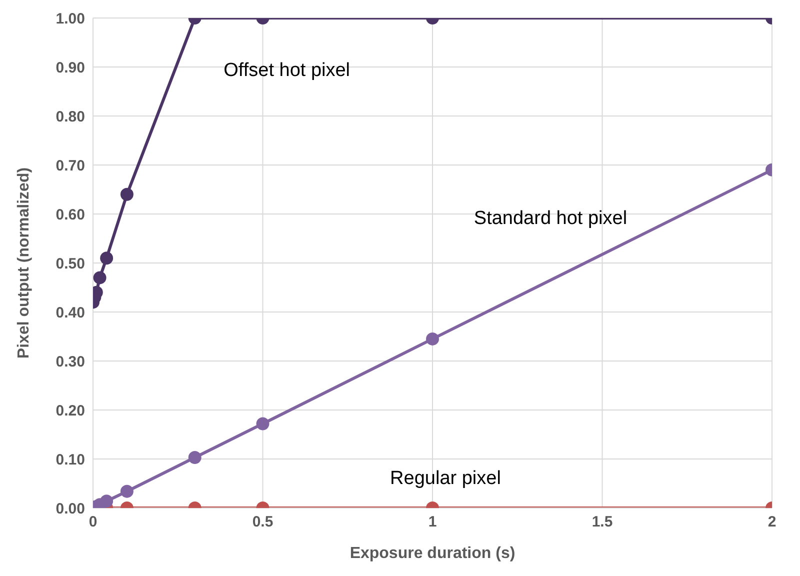 This screenshot has width=800, height=576. What do you see at coordinates (70, 313) in the screenshot?
I see `y-tick-label: 0.40` at bounding box center [70, 313].